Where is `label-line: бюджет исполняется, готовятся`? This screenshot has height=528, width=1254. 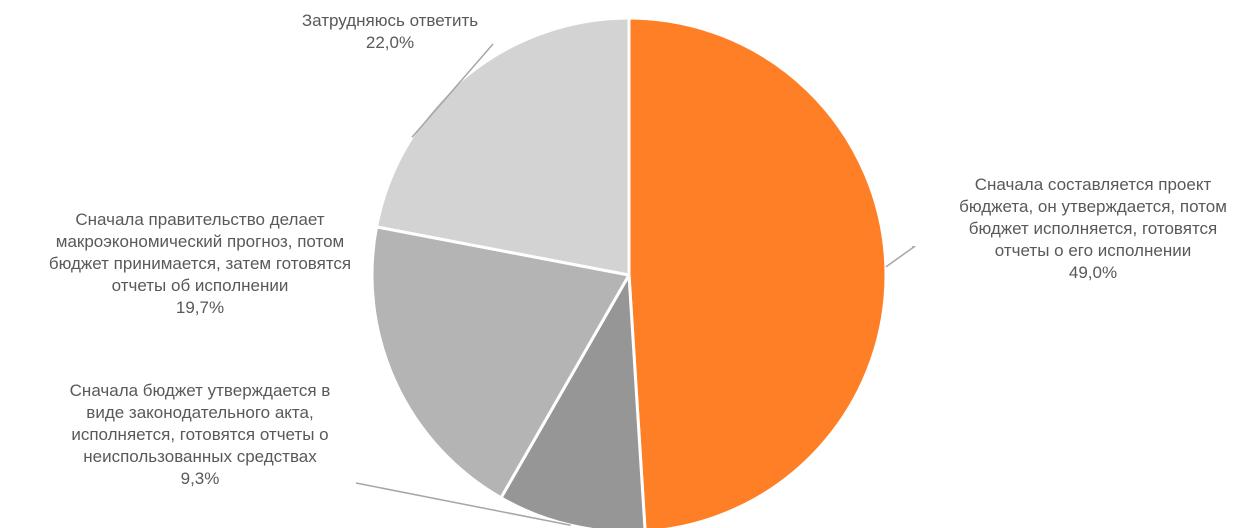 label-line: бюджет исполняется, готовятся is located at coordinates (1093, 228).